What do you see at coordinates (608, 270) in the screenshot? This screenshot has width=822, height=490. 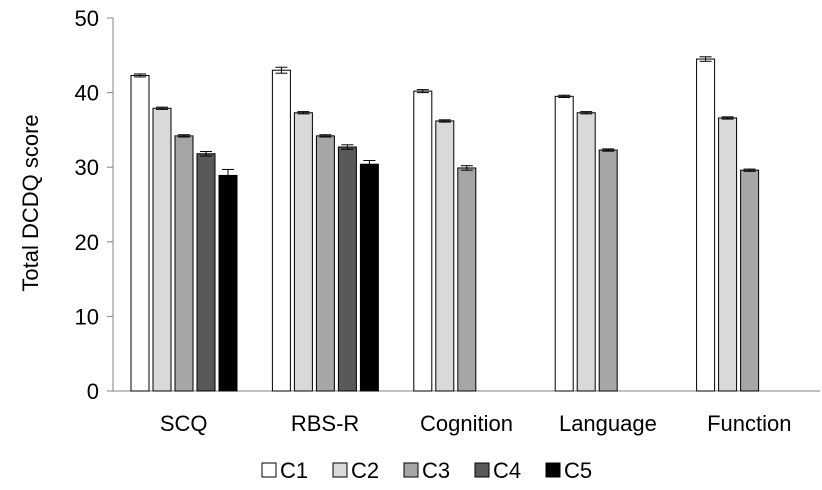 I see `bar-c3-language` at bounding box center [608, 270].